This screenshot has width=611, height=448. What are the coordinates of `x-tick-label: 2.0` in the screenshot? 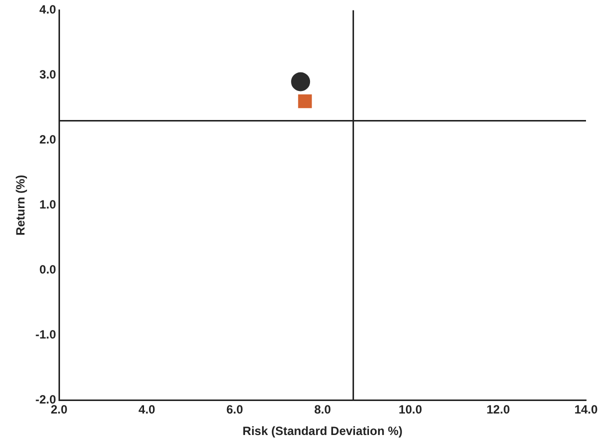 It's located at (59, 409).